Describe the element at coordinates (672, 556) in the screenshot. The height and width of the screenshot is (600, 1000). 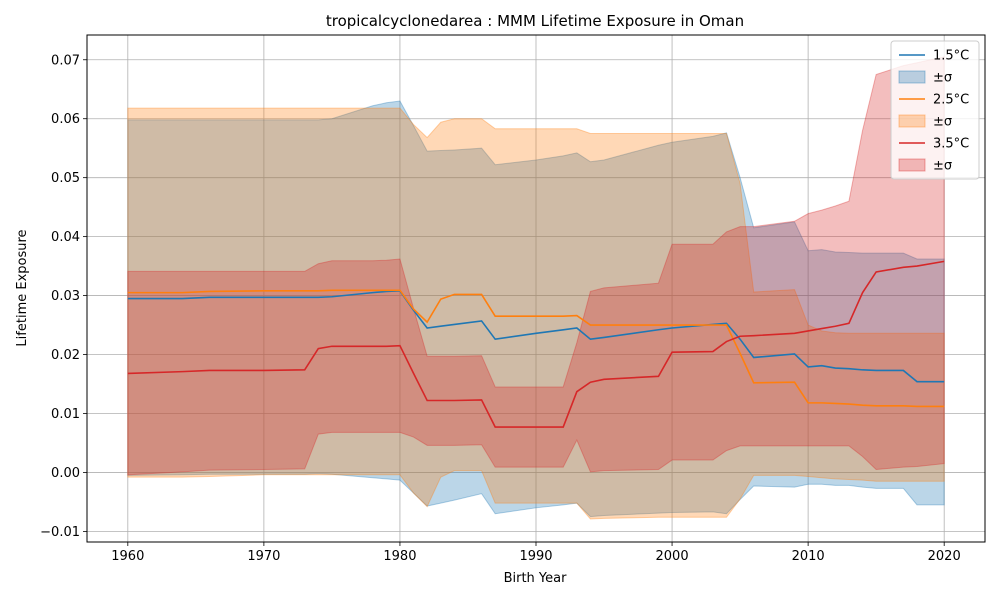
I see `x-tick-label: 2000` at that location.